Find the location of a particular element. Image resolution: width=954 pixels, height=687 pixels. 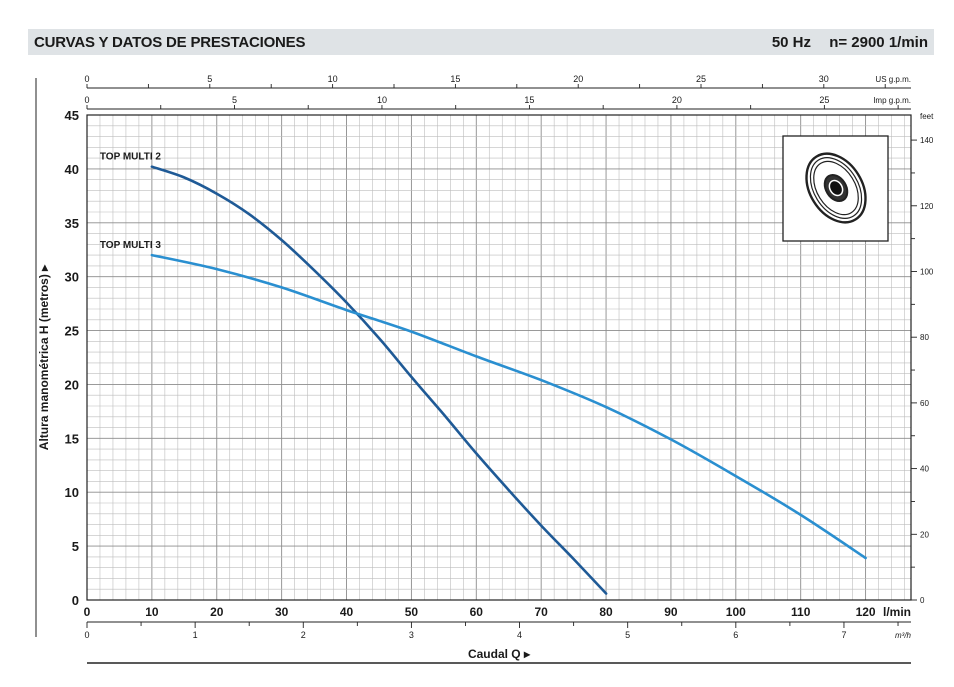

pump-impeller-illustration is located at coordinates (836, 188).